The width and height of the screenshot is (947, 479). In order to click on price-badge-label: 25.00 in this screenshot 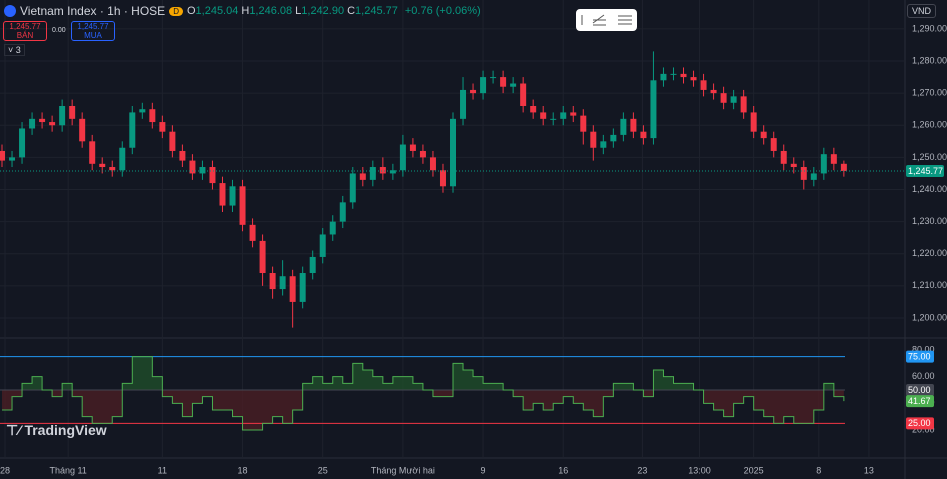, I will do `click(919, 423)`.